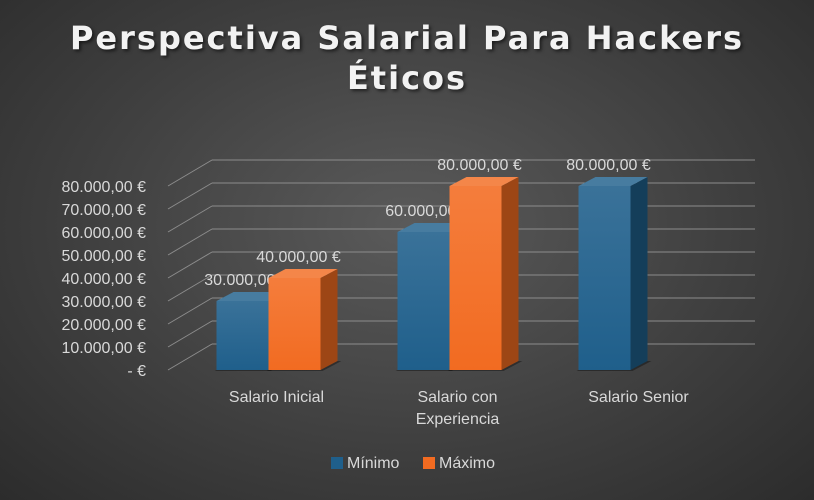 The width and height of the screenshot is (814, 500). Describe the element at coordinates (407, 78) in the screenshot. I see `chart-title-line-2: Éticos` at that location.